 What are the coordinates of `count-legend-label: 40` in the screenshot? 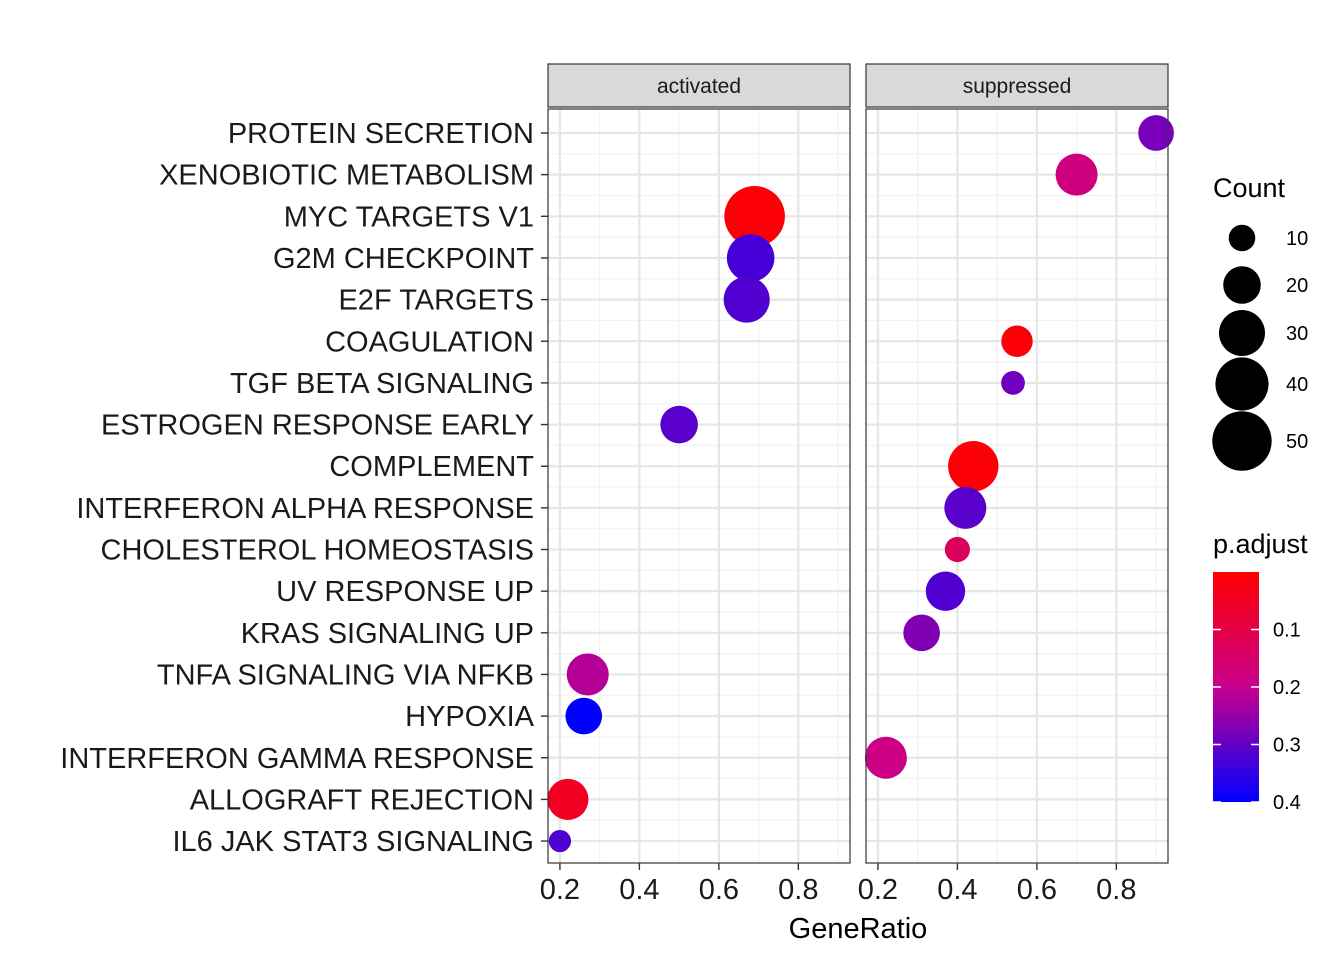 It's located at (1297, 385).